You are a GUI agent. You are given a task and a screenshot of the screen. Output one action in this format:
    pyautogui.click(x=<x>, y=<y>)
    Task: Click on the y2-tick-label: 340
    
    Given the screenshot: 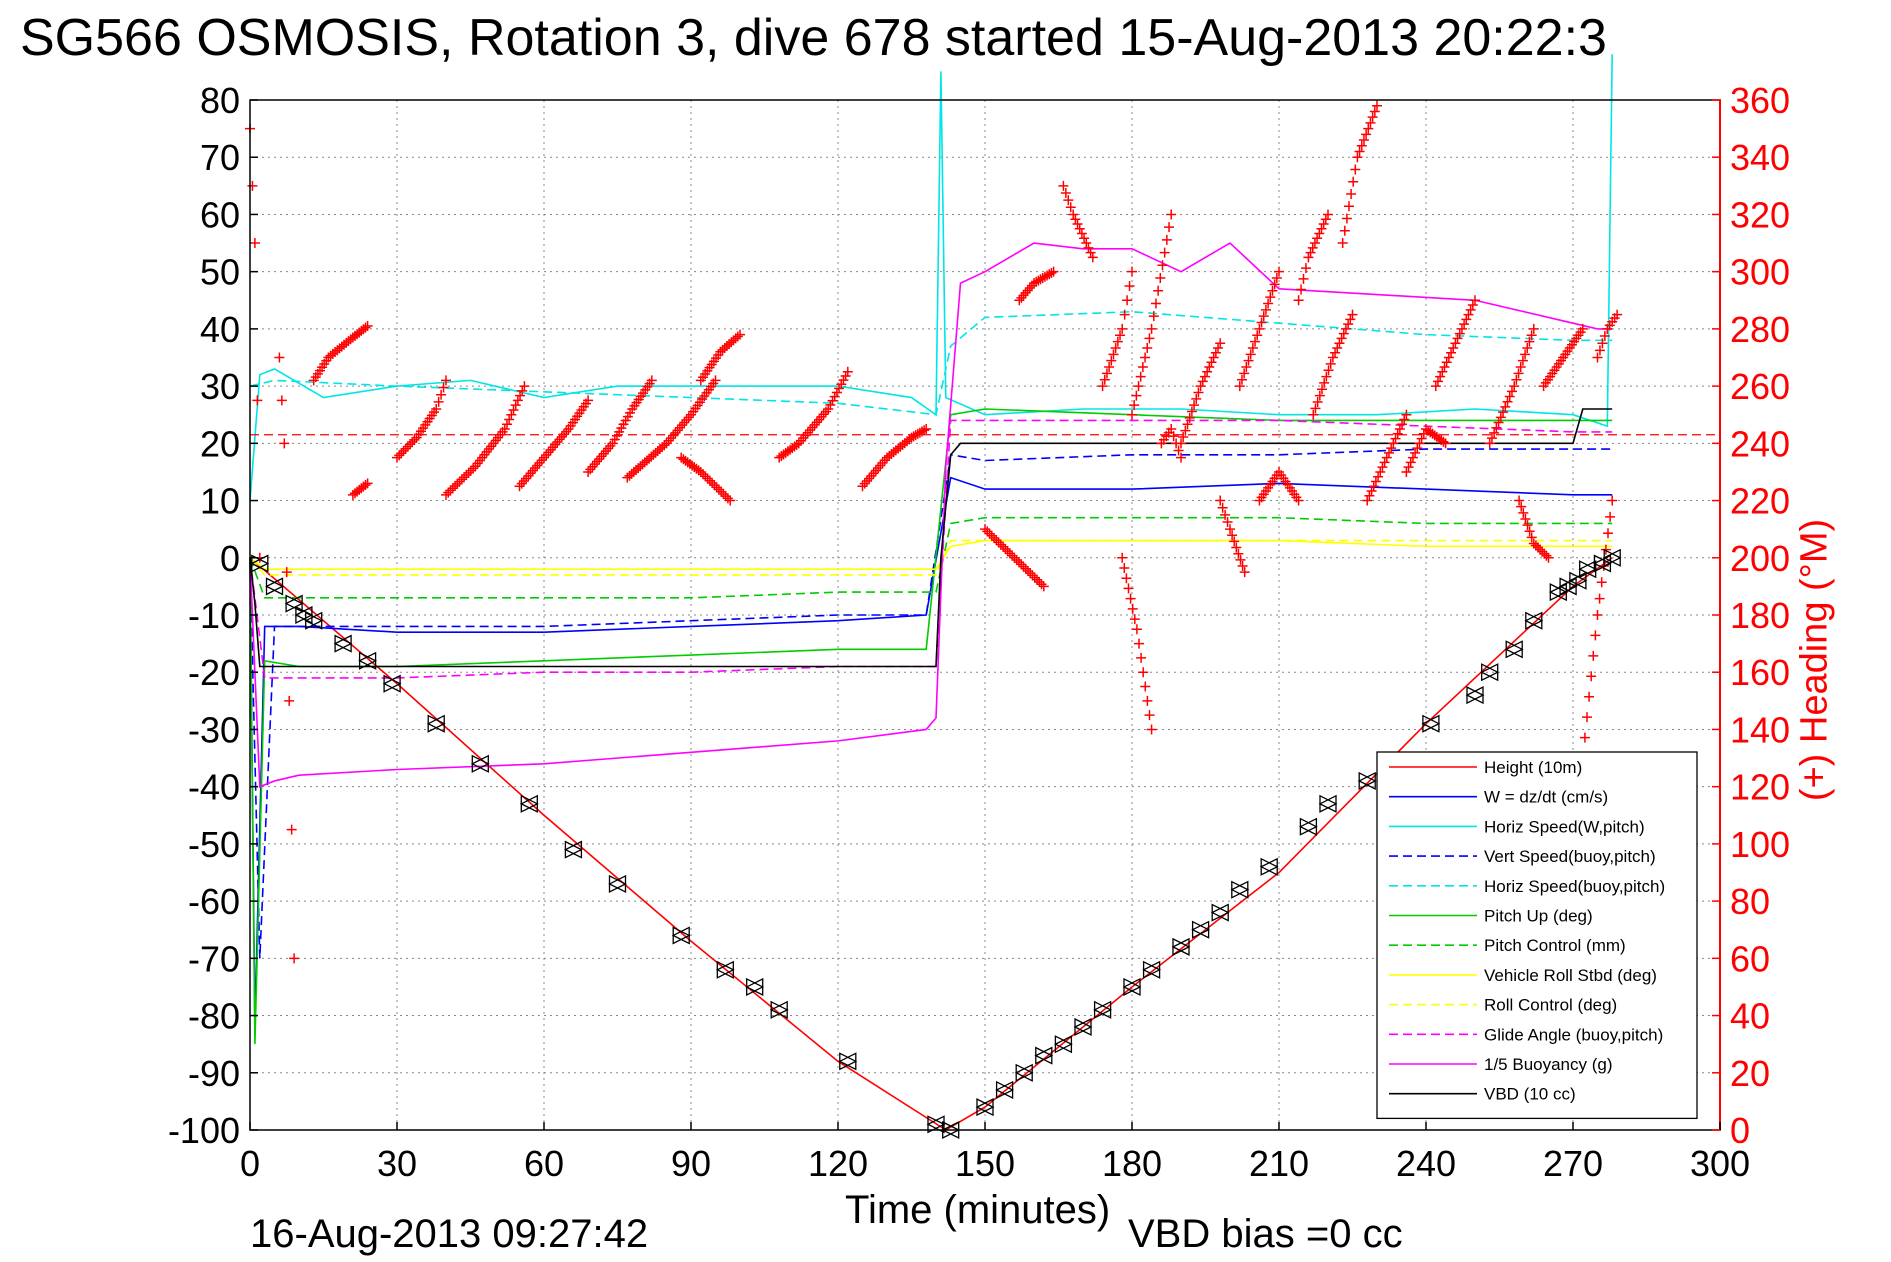 What is the action you would take?
    pyautogui.click(x=1760, y=157)
    